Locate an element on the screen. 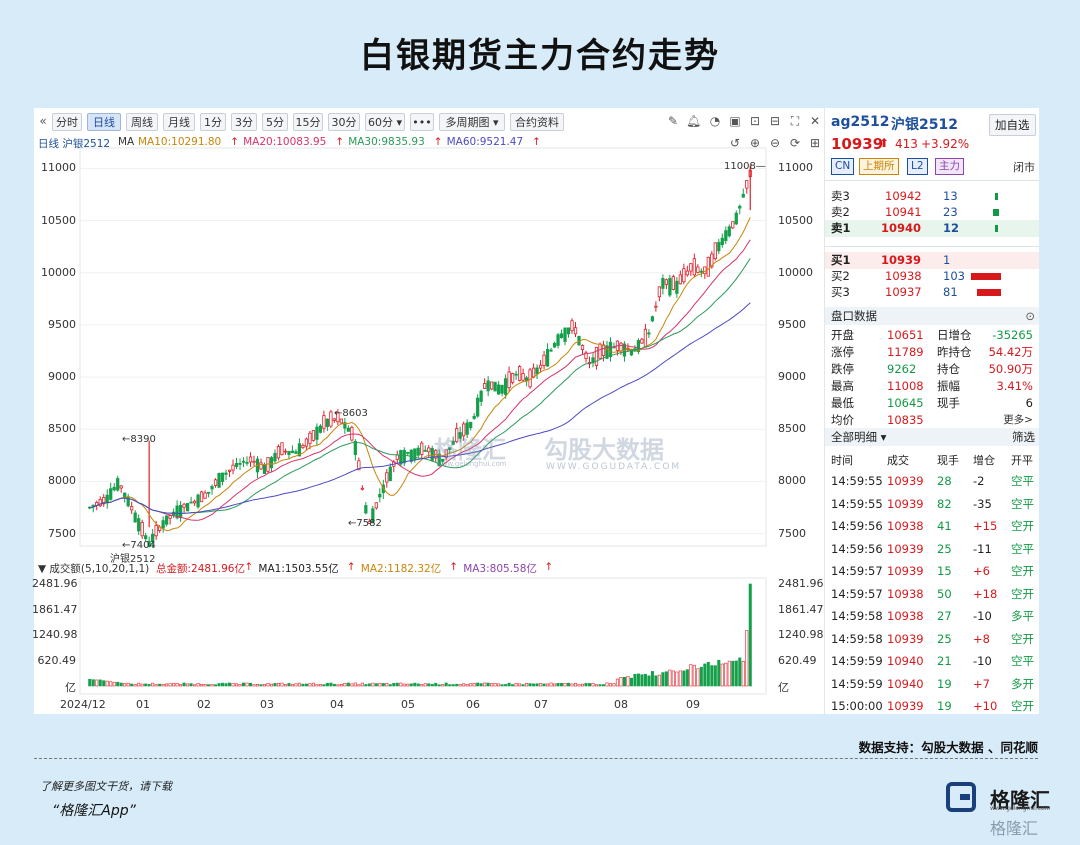 This screenshot has height=845, width=1080. trade-time: 14:59:55 is located at coordinates (857, 503).